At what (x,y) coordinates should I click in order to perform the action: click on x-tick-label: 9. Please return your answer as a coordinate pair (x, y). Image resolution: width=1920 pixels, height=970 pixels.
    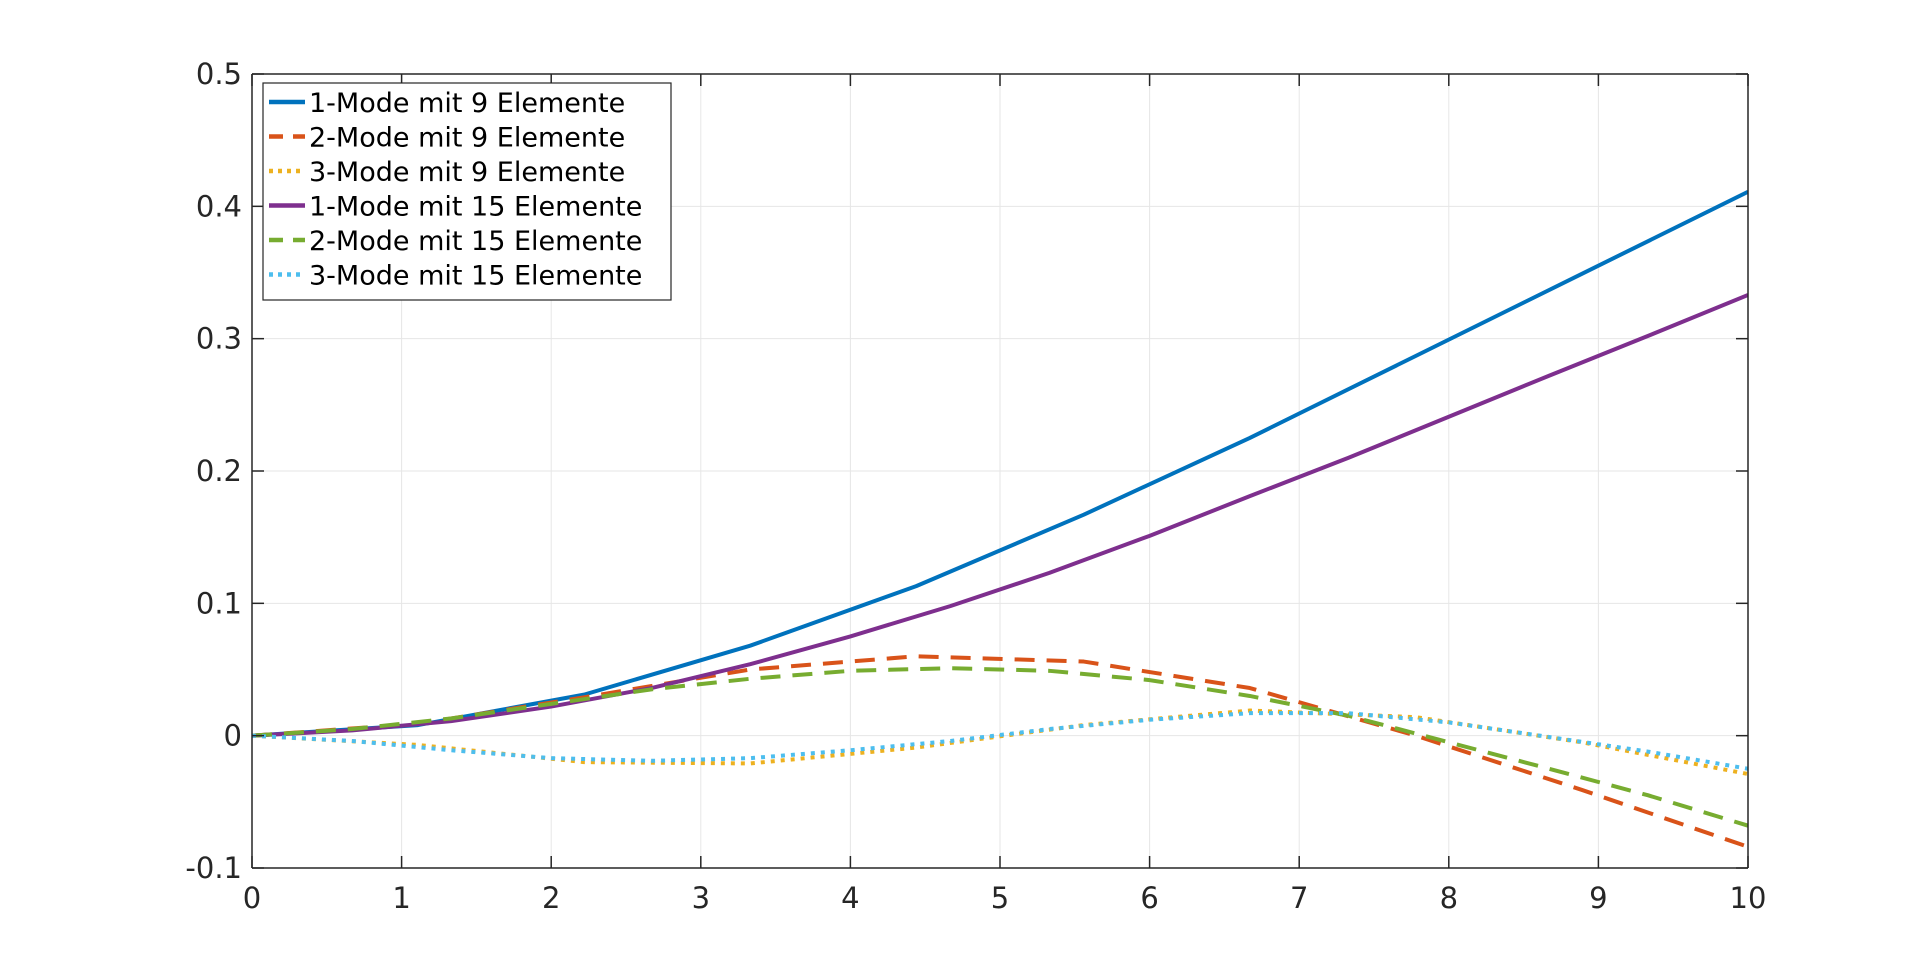
    Looking at the image, I should click on (1598, 898).